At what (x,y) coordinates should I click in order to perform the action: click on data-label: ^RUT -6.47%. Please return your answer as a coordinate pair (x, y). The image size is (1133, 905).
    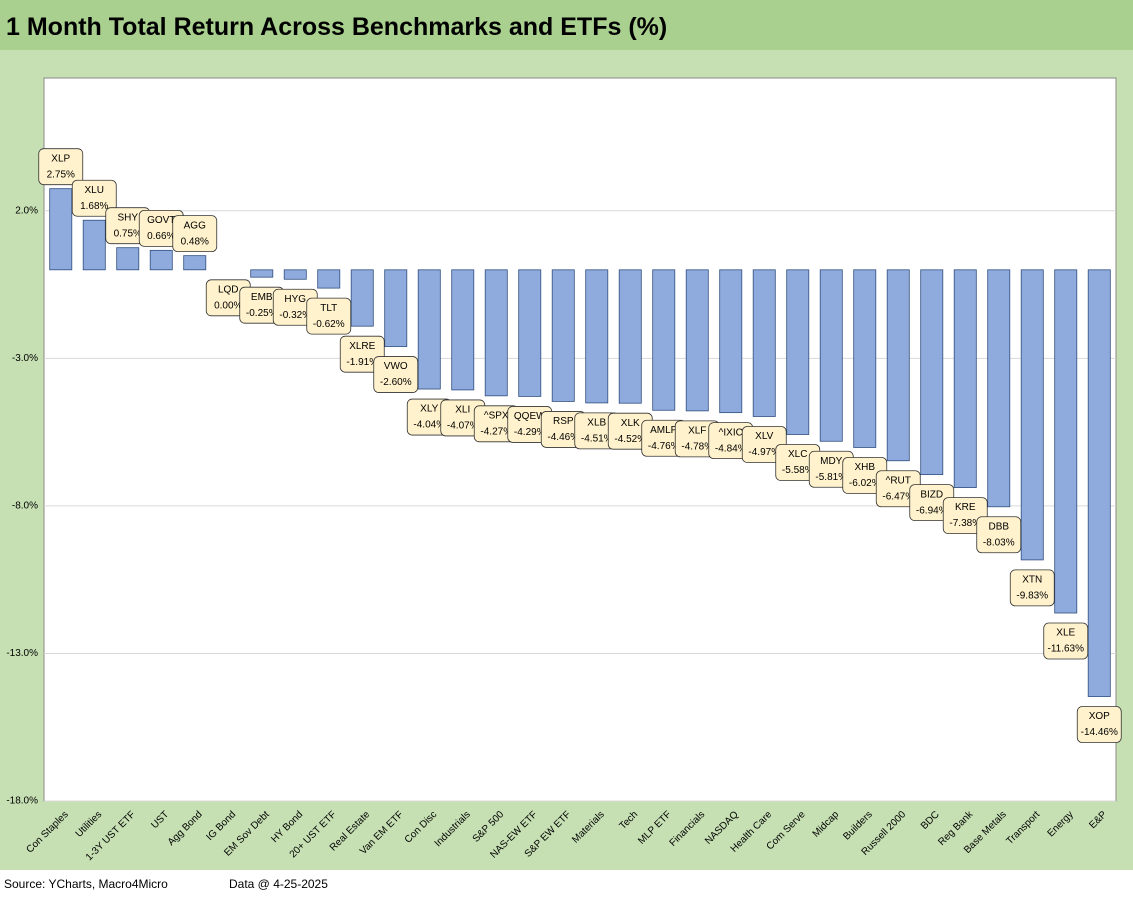
    Looking at the image, I should click on (898, 489).